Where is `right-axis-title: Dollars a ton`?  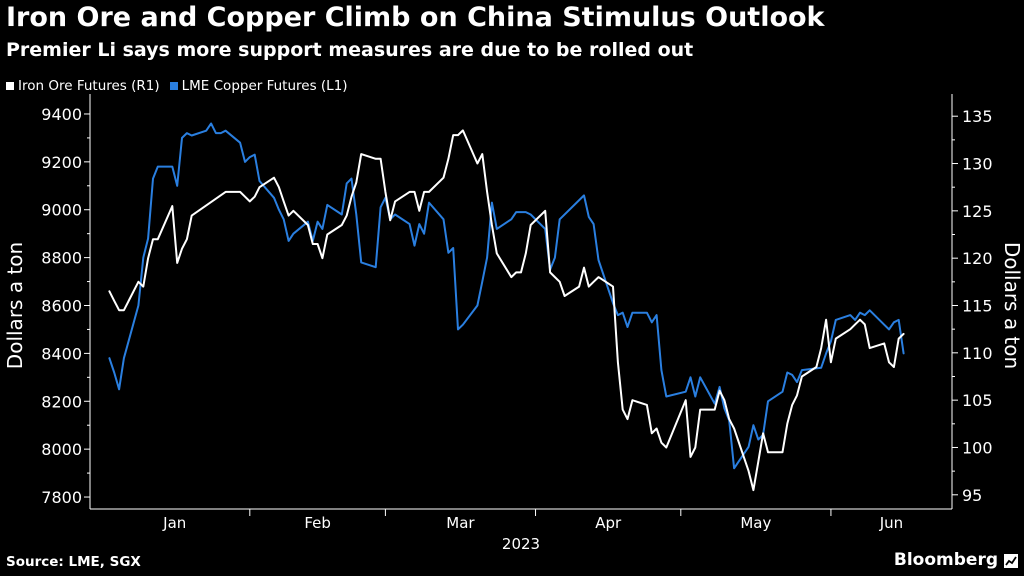 right-axis-title: Dollars a ton is located at coordinates (1012, 305).